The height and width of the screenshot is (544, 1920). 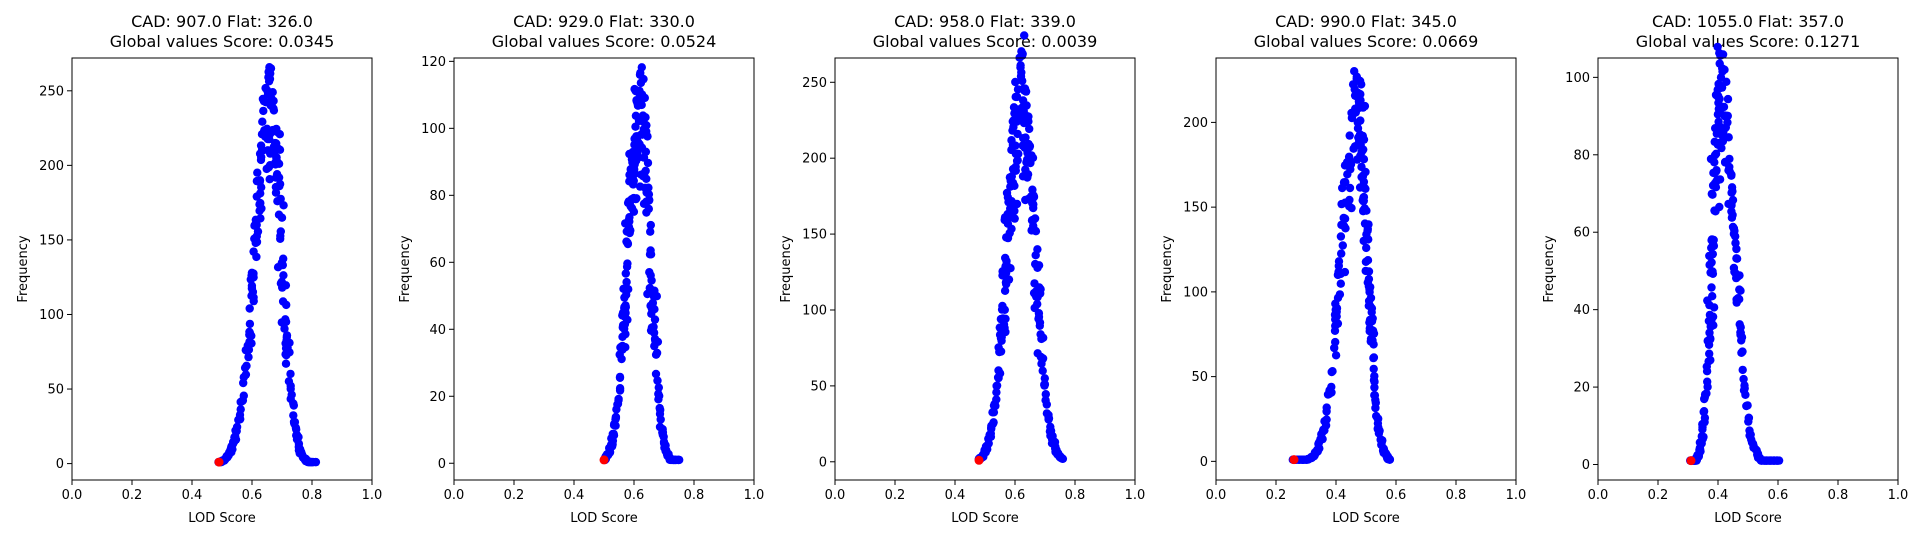 I want to click on x-tick-label: 0.2, so click(x=514, y=495).